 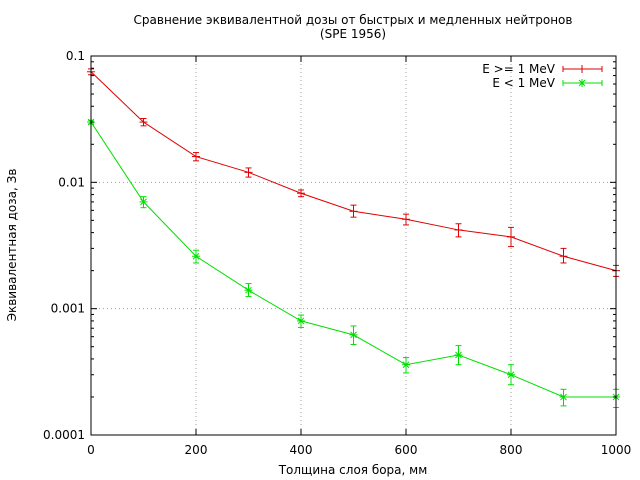 What do you see at coordinates (68, 309) in the screenshot?
I see `y-tick-label: 0.001` at bounding box center [68, 309].